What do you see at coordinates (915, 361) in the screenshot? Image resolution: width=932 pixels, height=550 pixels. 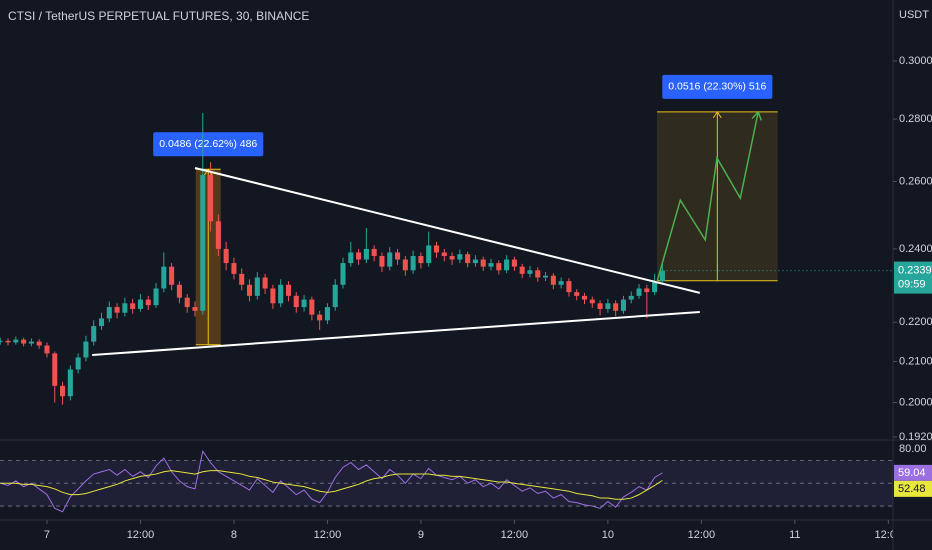 I see `y-tick-label: 0.2100` at bounding box center [915, 361].